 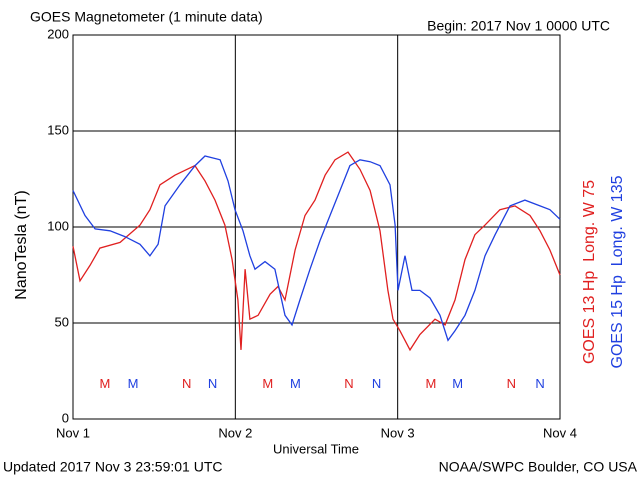 I want to click on footer-left: Updated 2017 Nov 3 23:59:01 UTC, so click(x=112, y=467).